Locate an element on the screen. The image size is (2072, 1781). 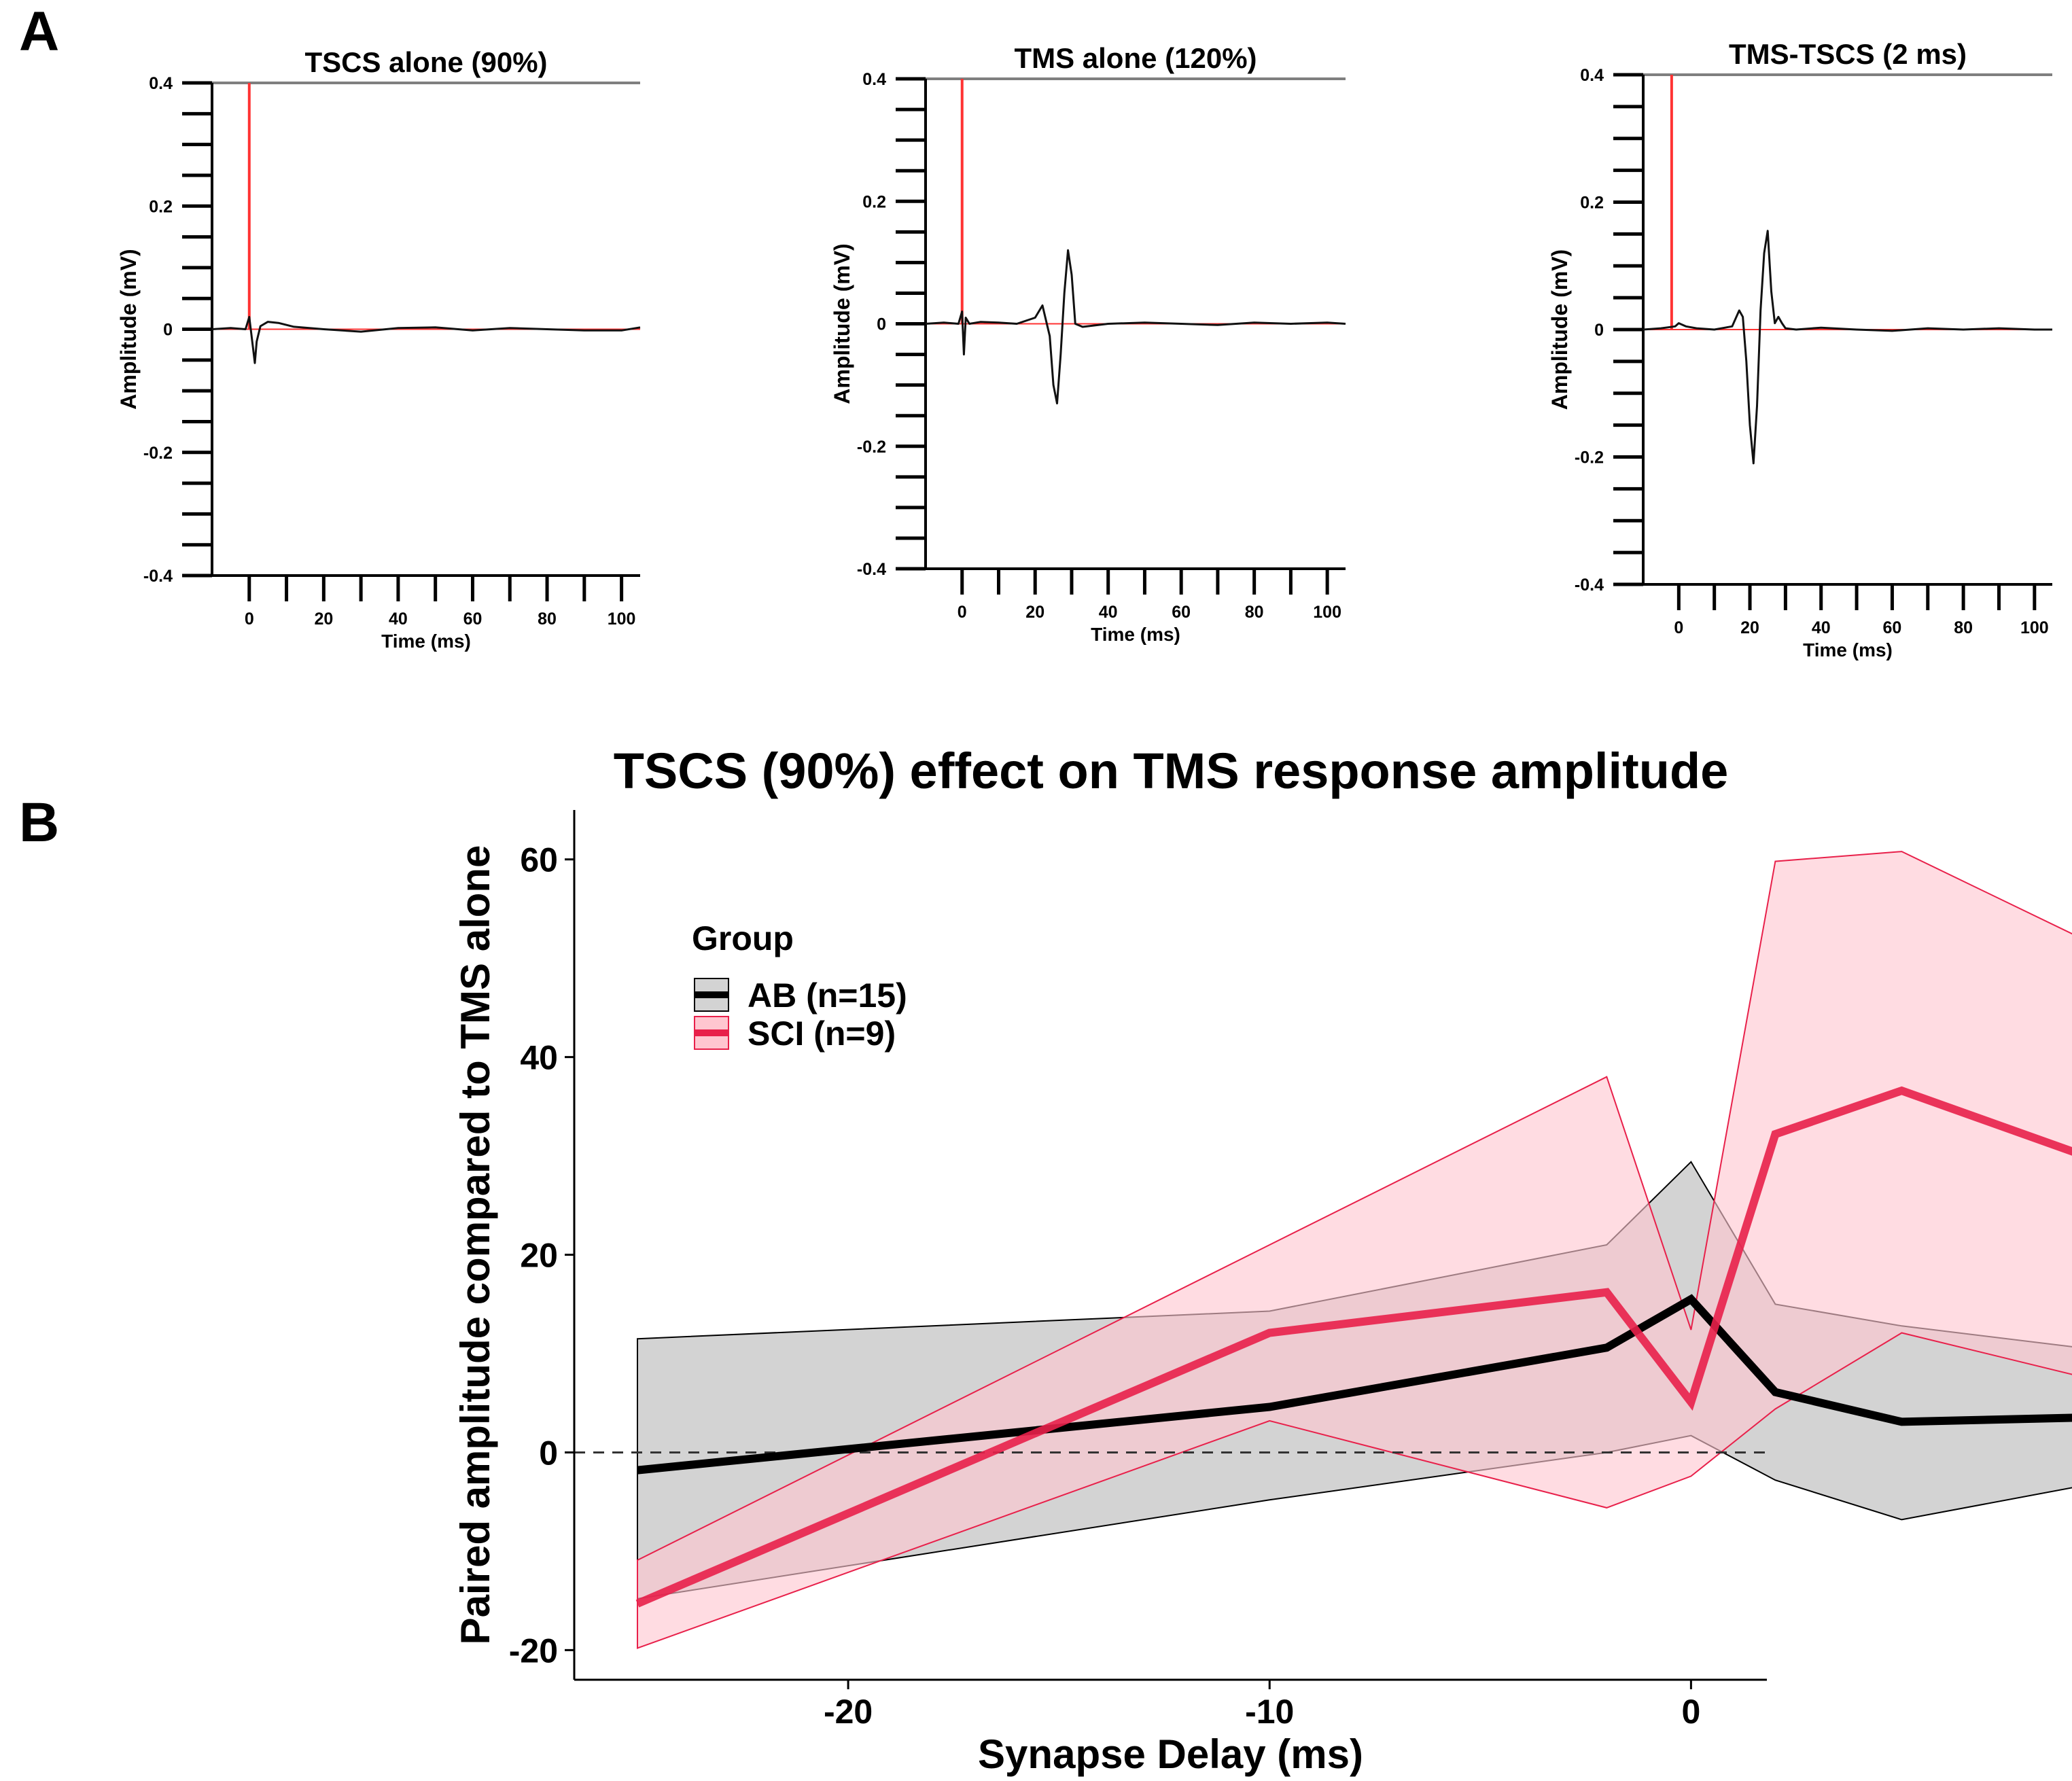
x-tick-label: -20 is located at coordinates (848, 1712).